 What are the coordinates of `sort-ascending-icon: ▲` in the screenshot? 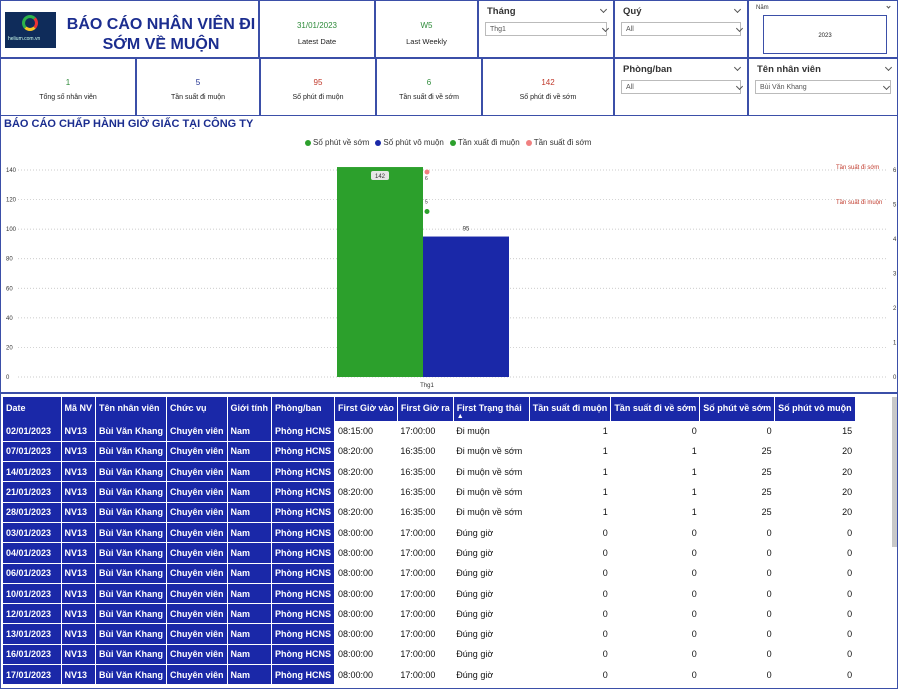 It's located at (460, 416).